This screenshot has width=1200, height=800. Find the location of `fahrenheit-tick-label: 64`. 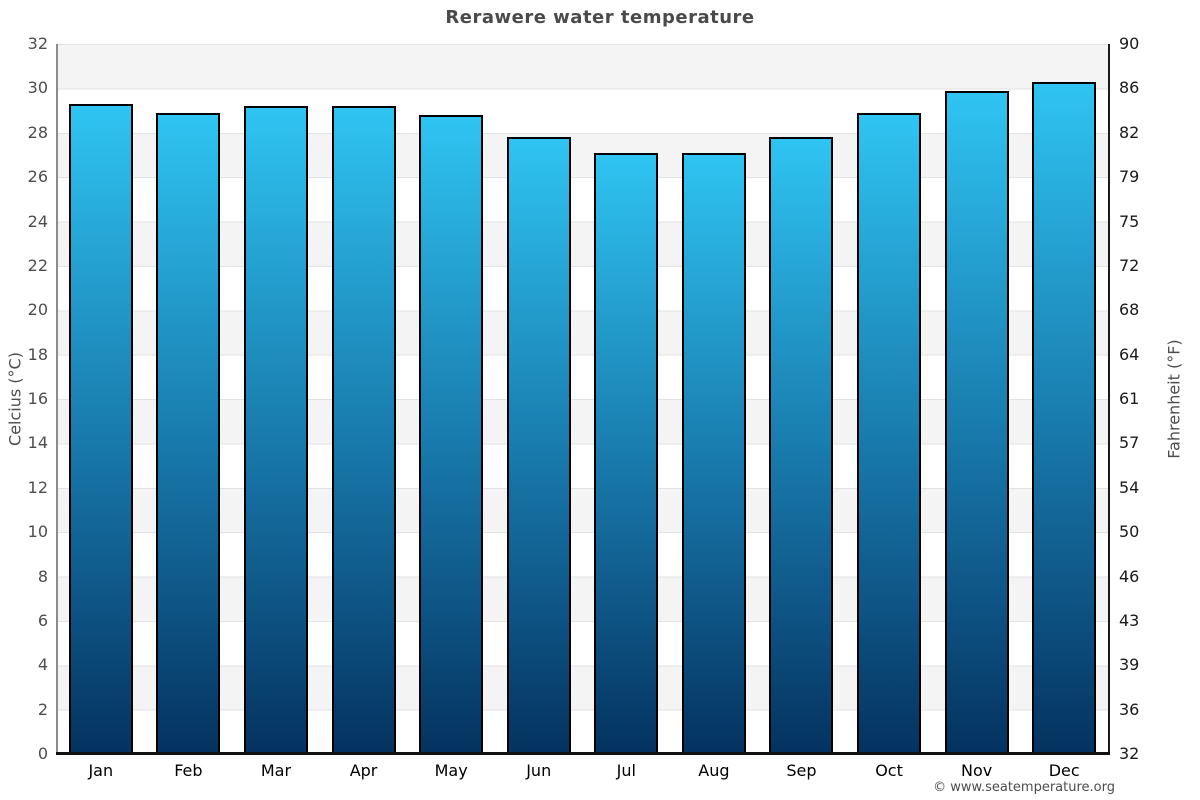

fahrenheit-tick-label: 64 is located at coordinates (1129, 354).